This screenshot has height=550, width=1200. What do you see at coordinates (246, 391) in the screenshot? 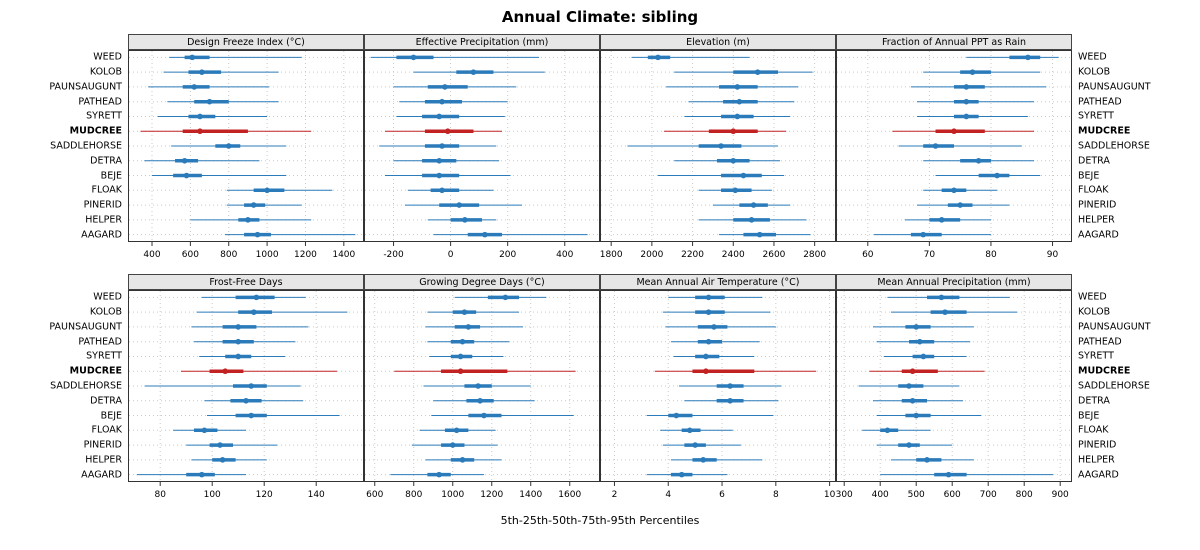
I see `panel-frost-free-days: Frost-Free Days 80 100 120 140` at bounding box center [246, 391].